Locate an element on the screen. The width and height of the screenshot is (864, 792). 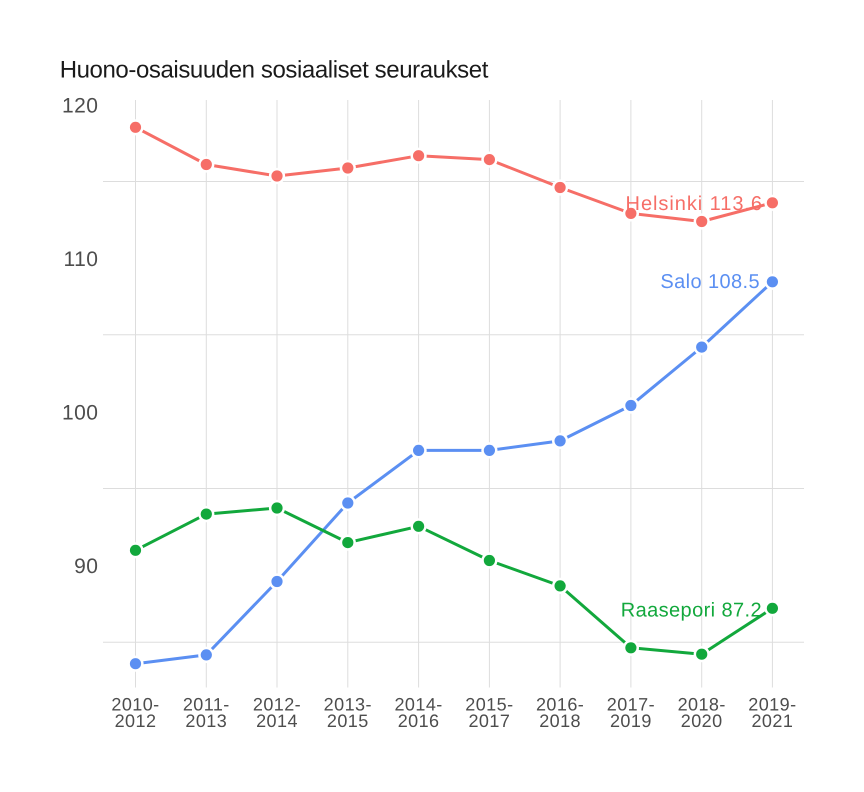
svg-text: 2018- is located at coordinates (702, 705).